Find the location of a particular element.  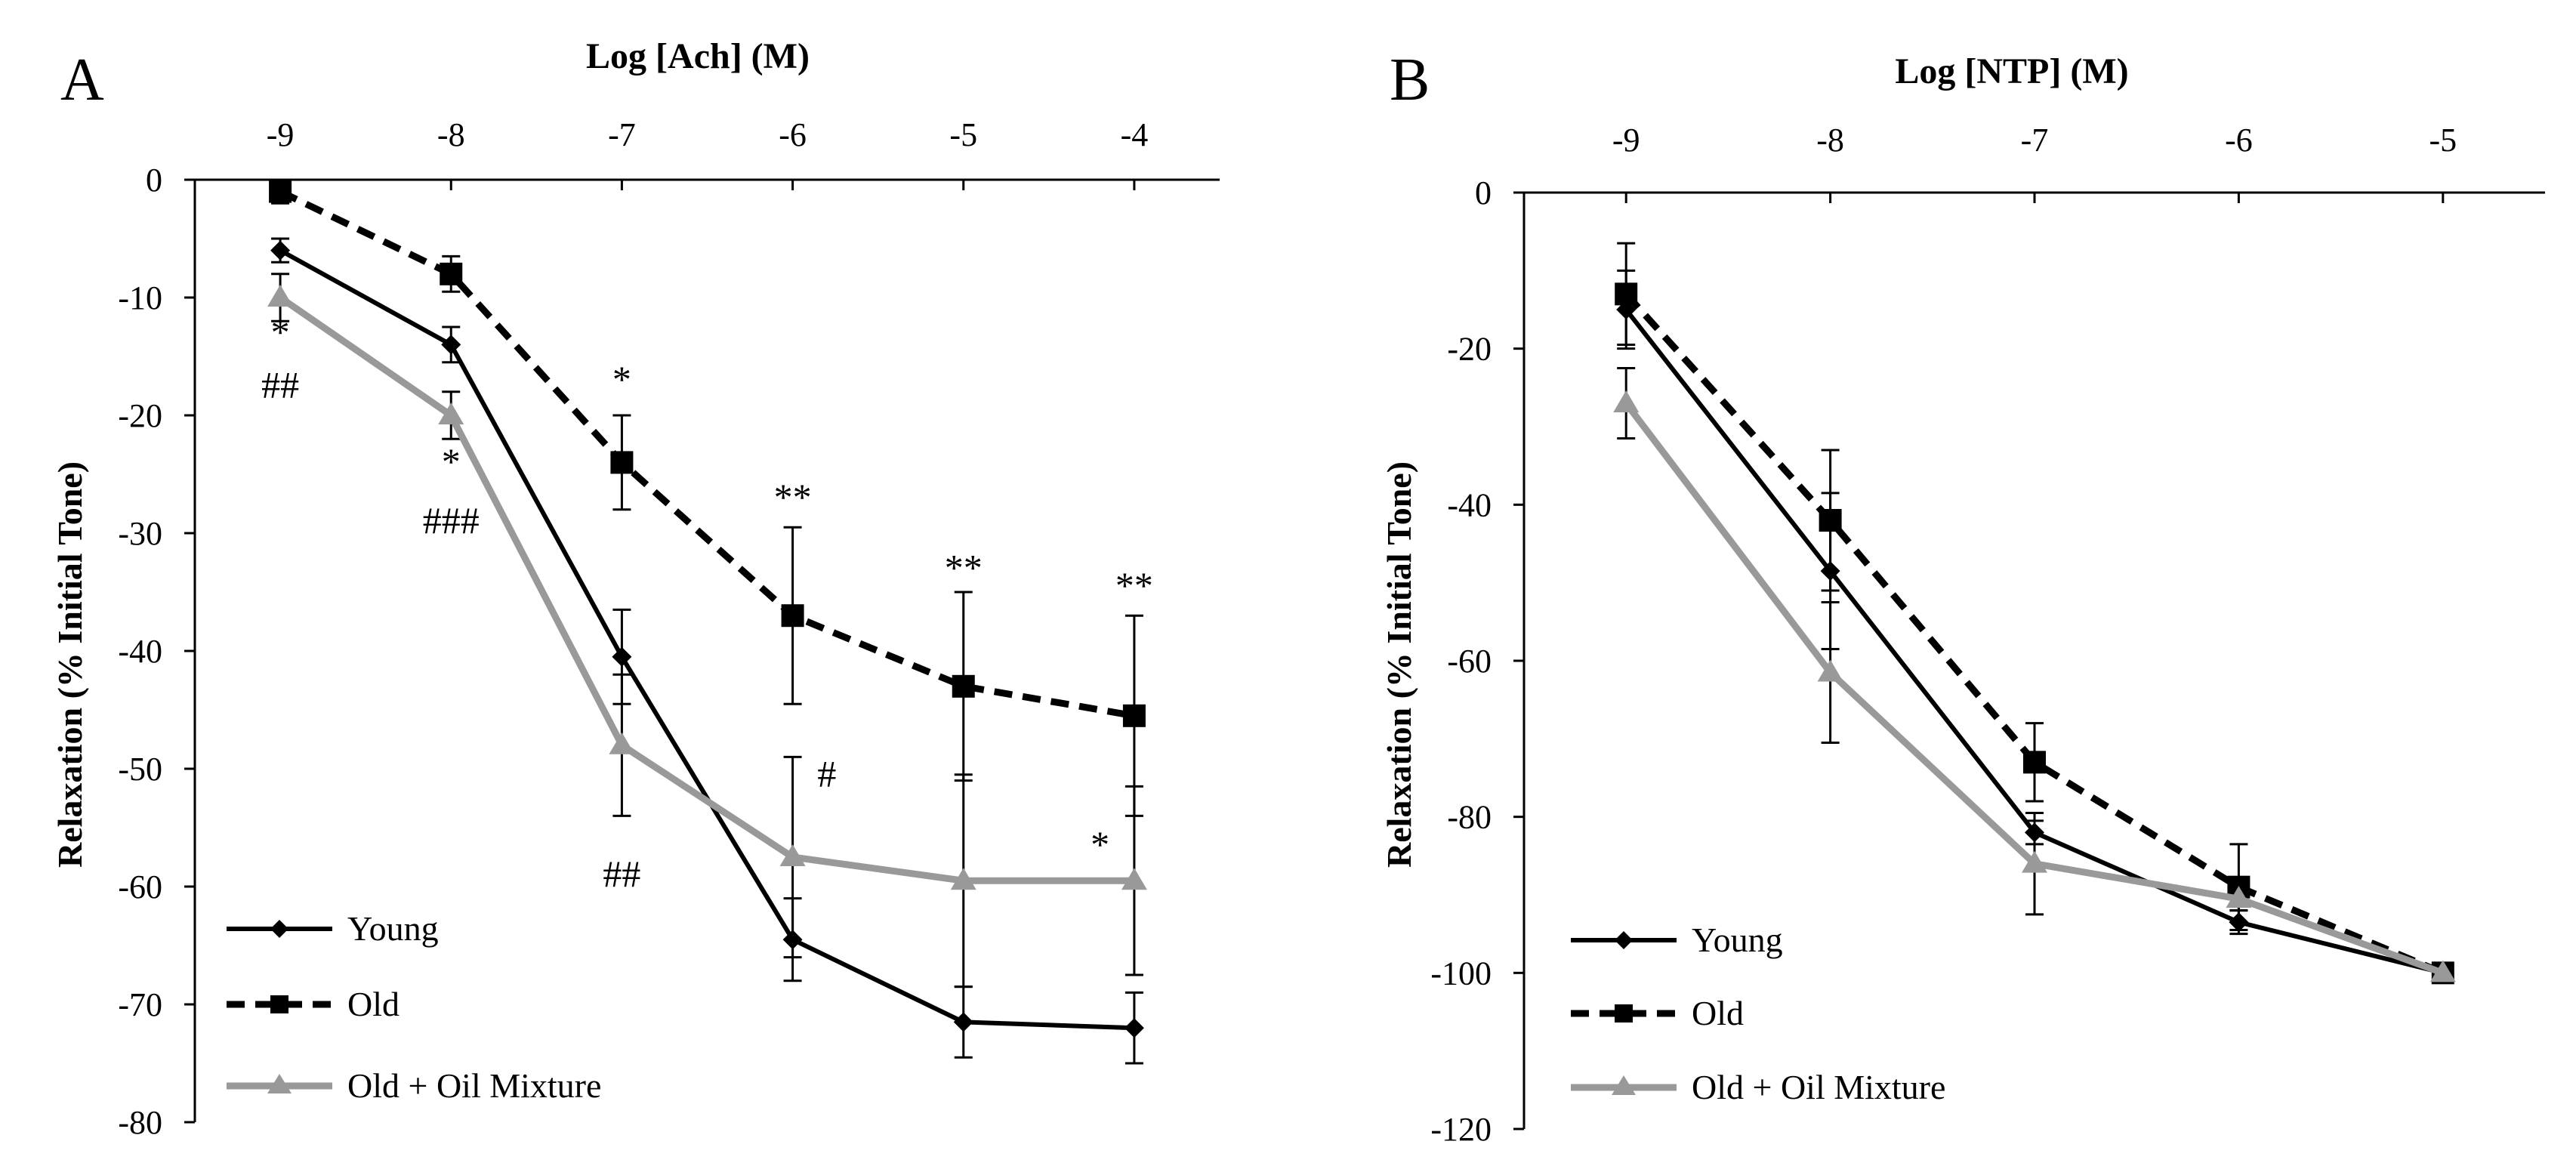

panel-b-legend: Young Old Old + Oil Mixture is located at coordinates (1758, 1014).